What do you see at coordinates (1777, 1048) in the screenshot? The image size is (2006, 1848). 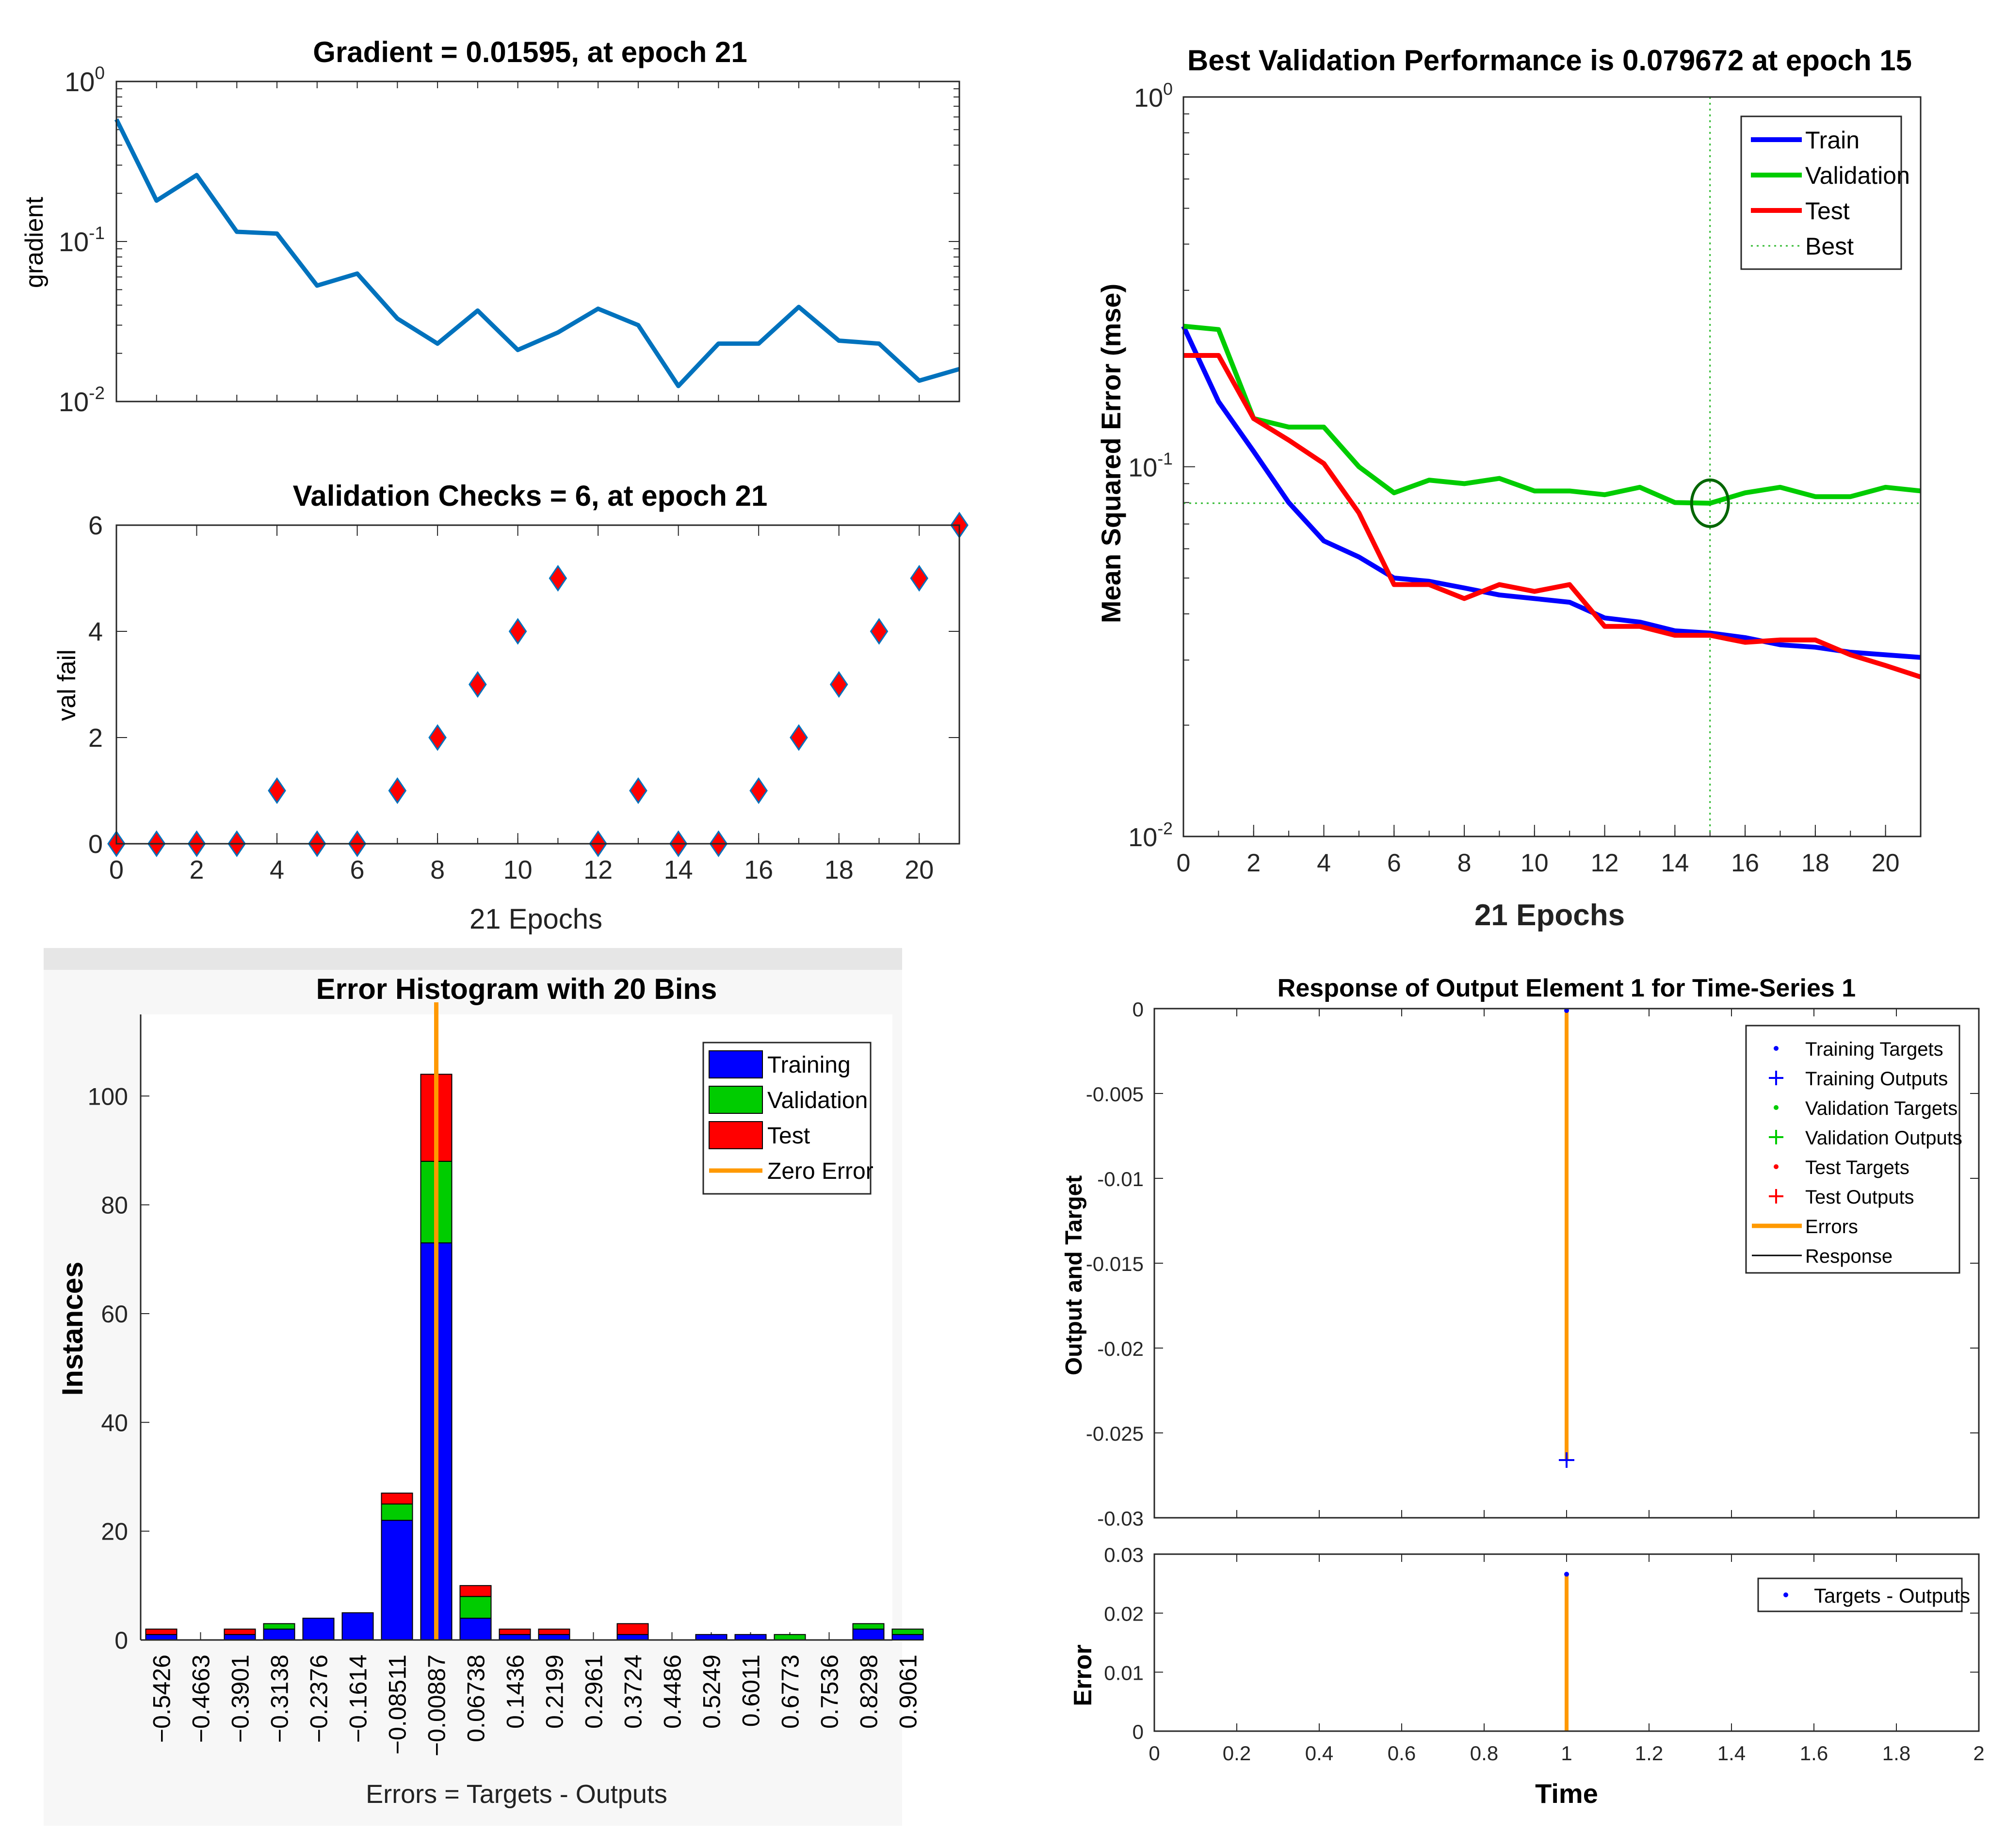 I see `response-legend-swatch` at bounding box center [1777, 1048].